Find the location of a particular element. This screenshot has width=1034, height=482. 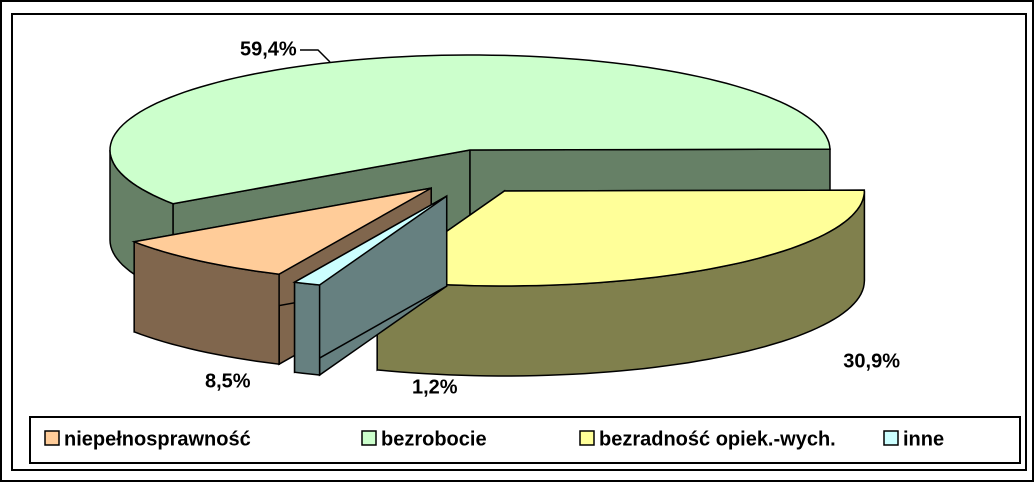

value-label: 1,2% is located at coordinates (435, 387).